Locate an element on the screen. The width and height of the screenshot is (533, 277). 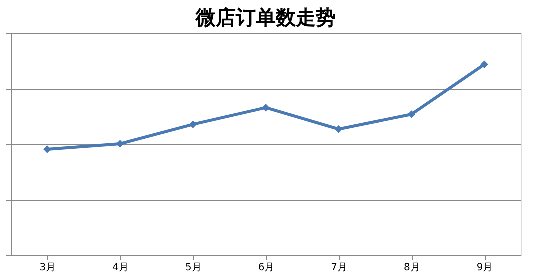
chart-title: 微店订单数走势 is located at coordinates (265, 18).